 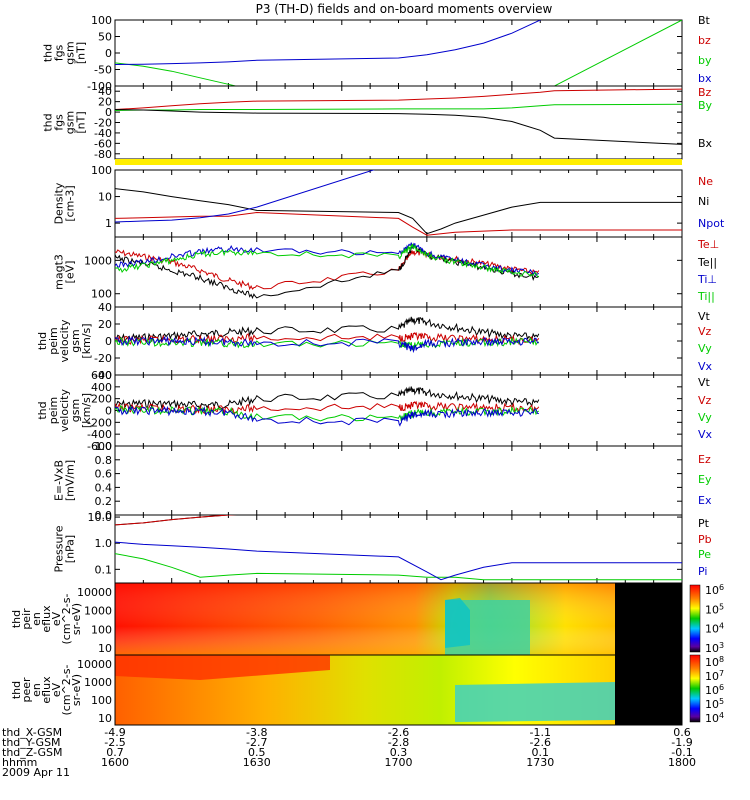 I want to click on y-tick-label: 1000, so click(x=98, y=682).